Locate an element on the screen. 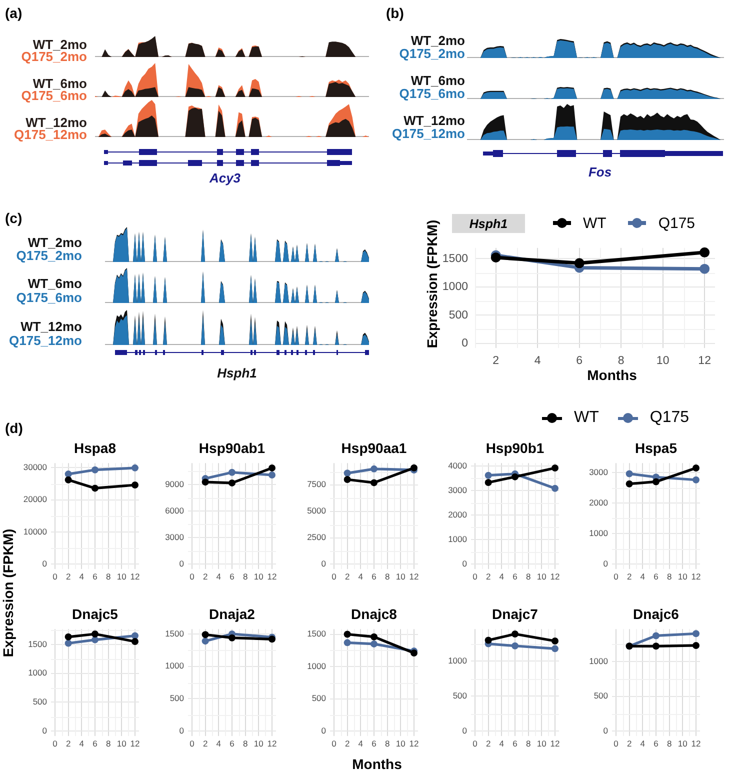 This screenshot has width=739, height=772. y-tick-label: 1500 is located at coordinates (316, 633).